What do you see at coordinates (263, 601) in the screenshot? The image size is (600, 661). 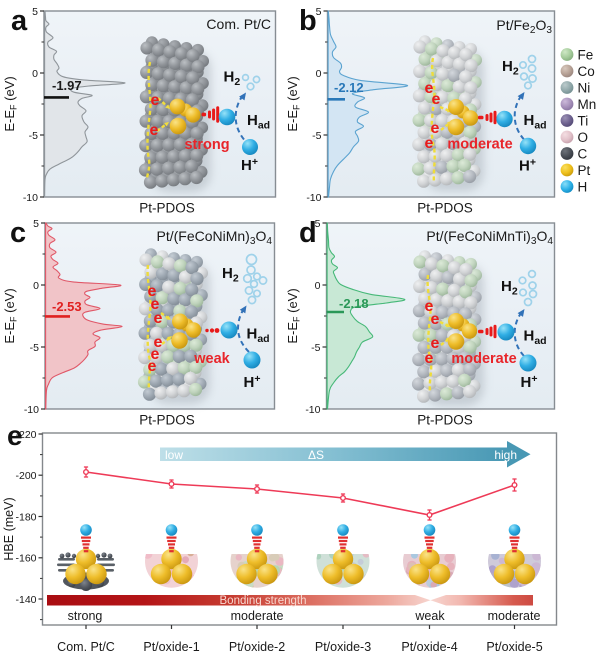 I see `svg-text: Bonding strength` at bounding box center [263, 601].